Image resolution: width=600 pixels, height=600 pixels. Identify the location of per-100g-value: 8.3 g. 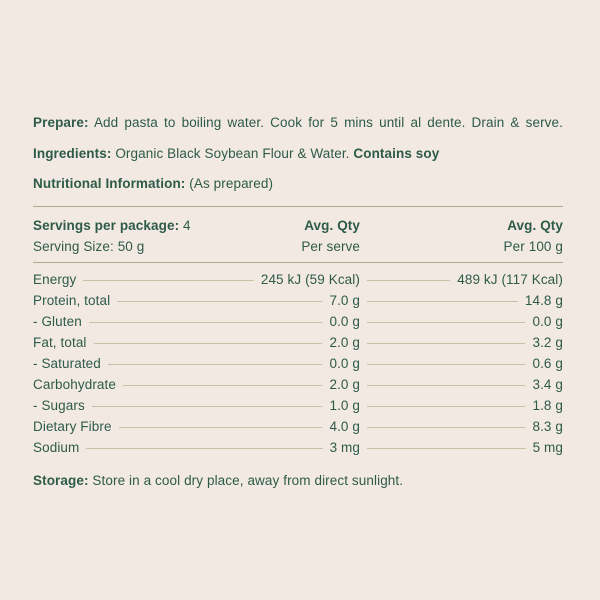
(547, 426).